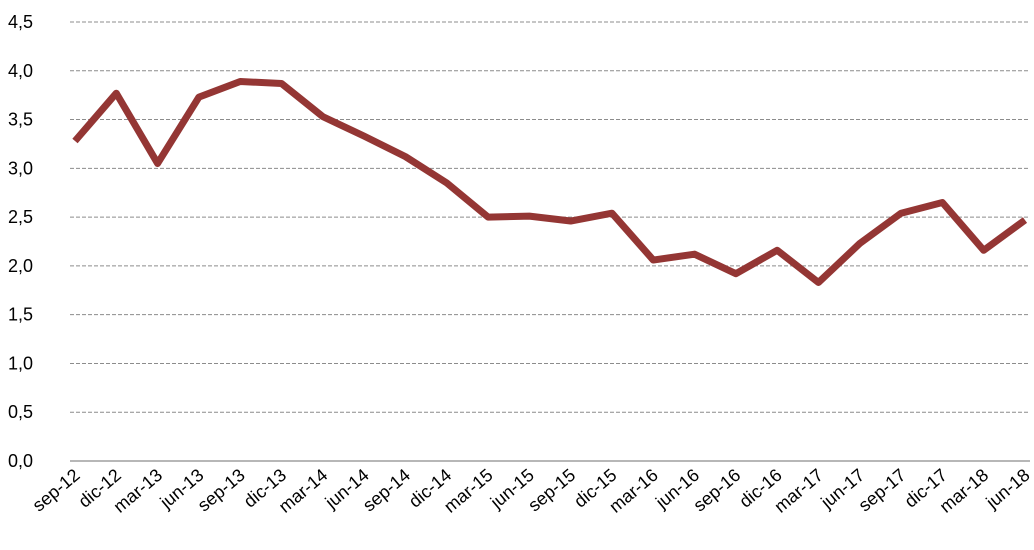 Image resolution: width=1034 pixels, height=550 pixels. Describe the element at coordinates (386, 490) in the screenshot. I see `x-tick-label: sep-14` at that location.